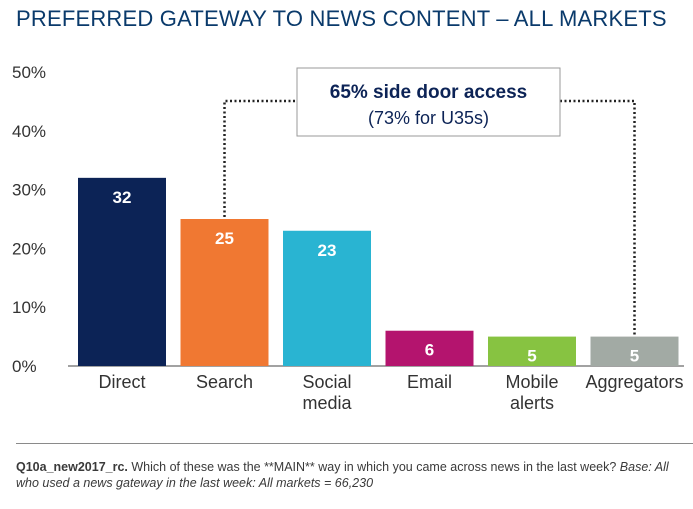 This screenshot has width=693, height=509. I want to click on category-label: Search, so click(224, 382).